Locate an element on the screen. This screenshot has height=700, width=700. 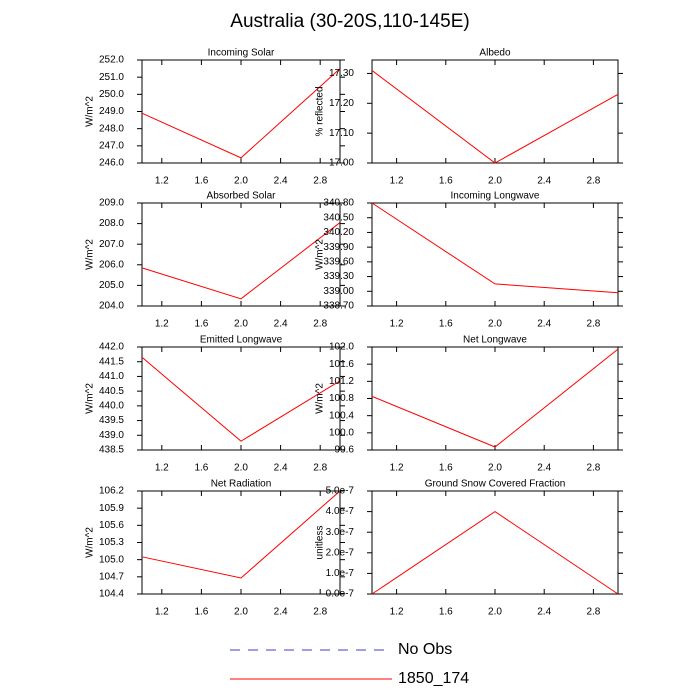
y-tick-label: 17.30 is located at coordinates (341, 73).